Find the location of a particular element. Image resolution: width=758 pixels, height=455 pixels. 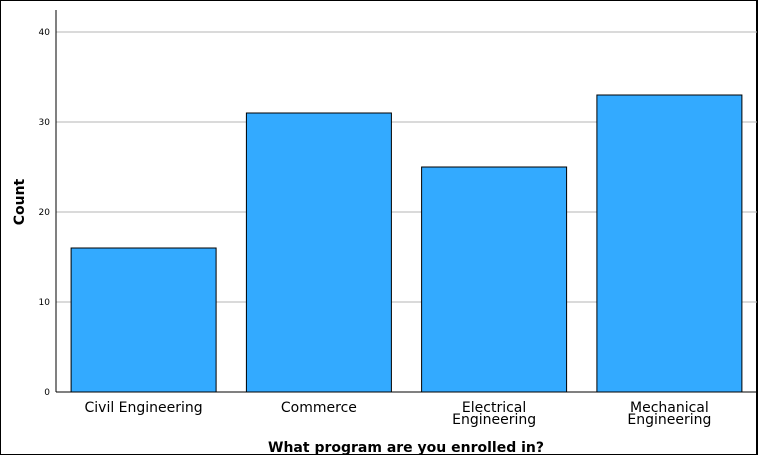

y-tick-label: 0 is located at coordinates (47, 393).